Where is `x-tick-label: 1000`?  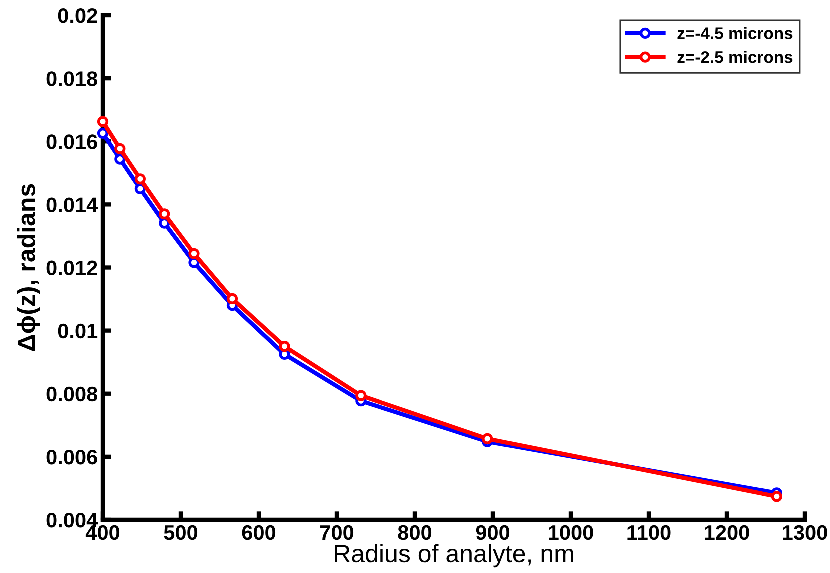
x-tick-label: 1000 is located at coordinates (571, 532).